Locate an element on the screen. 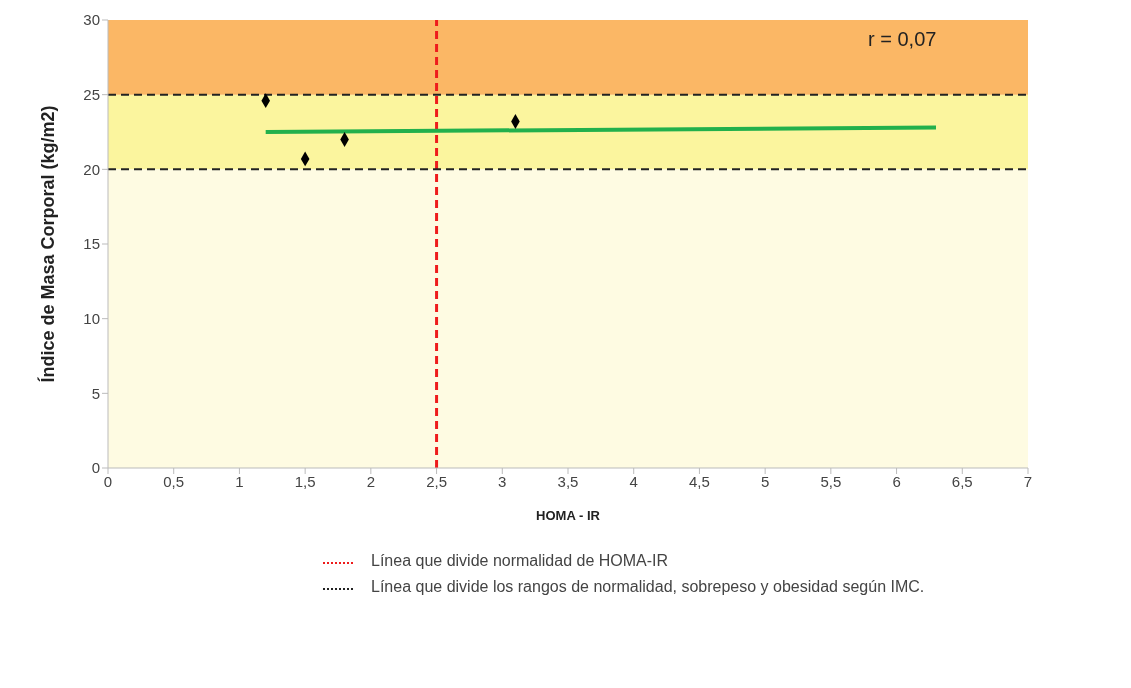 The height and width of the screenshot is (688, 1131). x-tick-label: 4 is located at coordinates (633, 481).